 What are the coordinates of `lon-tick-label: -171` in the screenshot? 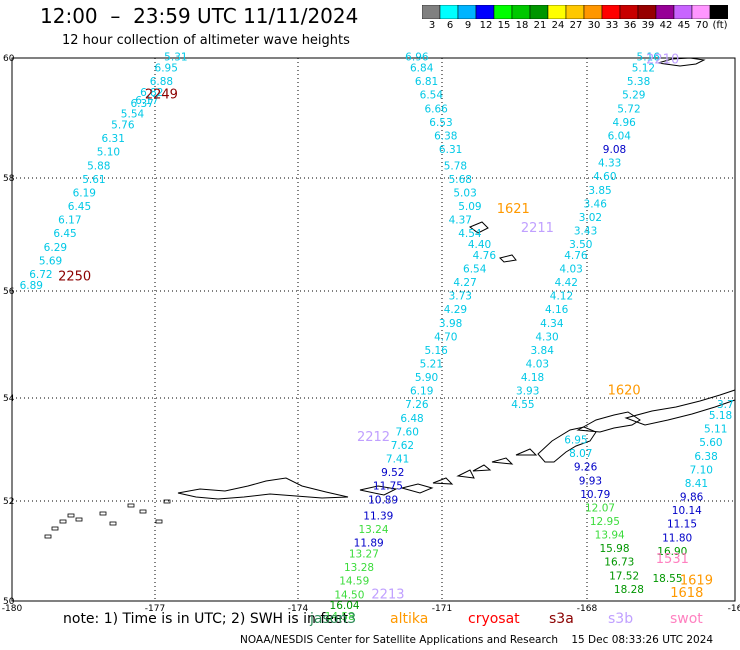 It's located at (442, 609).